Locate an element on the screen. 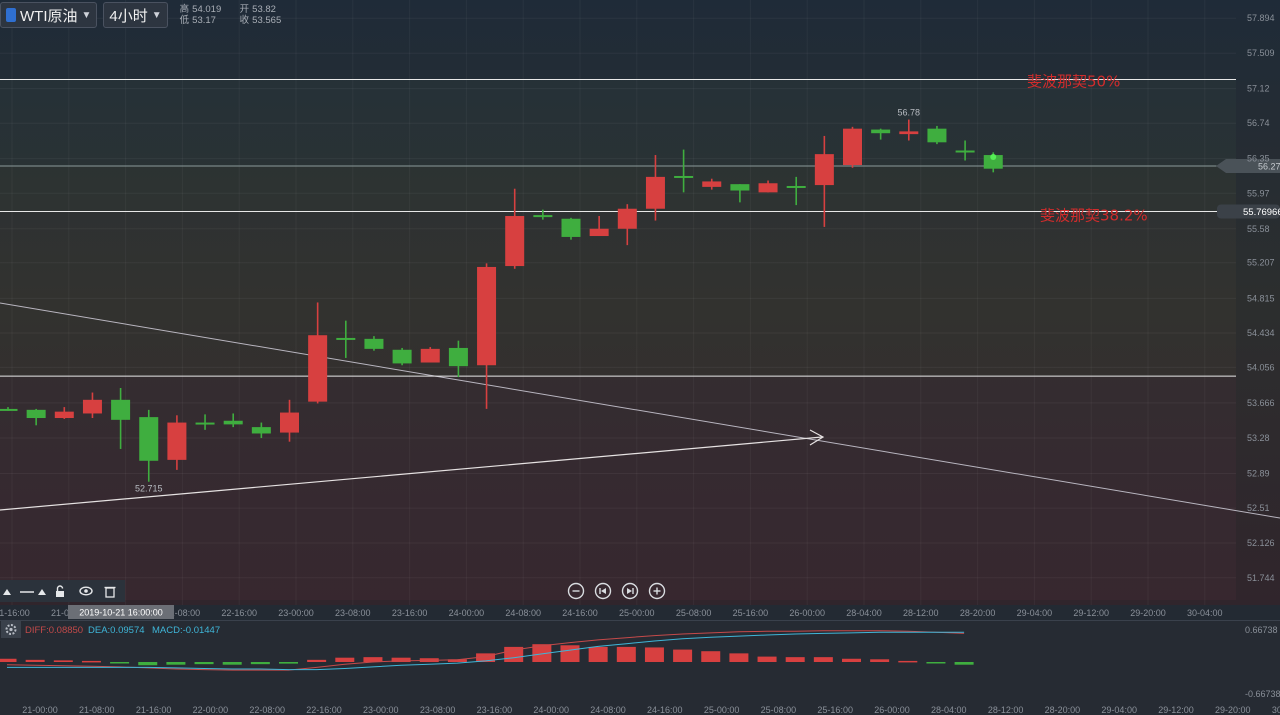  macd-x-tick-label: 24-16:00 is located at coordinates (665, 710).